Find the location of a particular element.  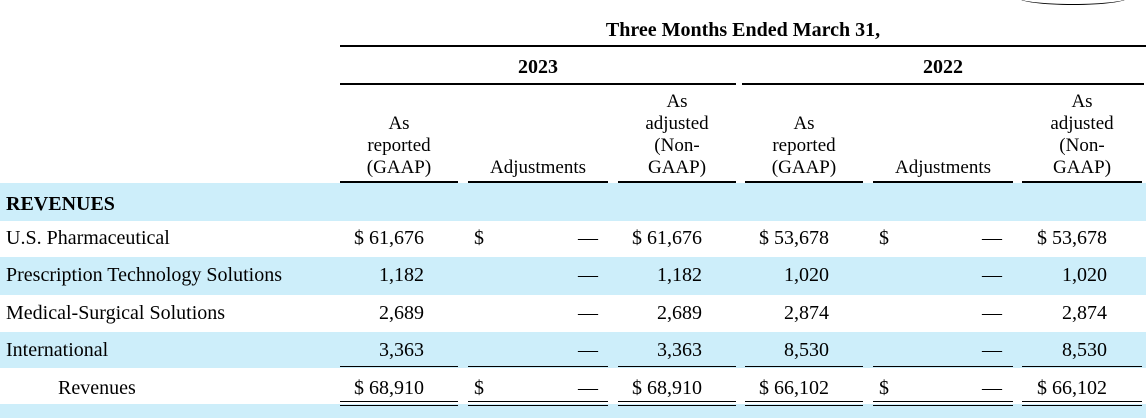

cell-c3: 2,689 is located at coordinates (679, 313).